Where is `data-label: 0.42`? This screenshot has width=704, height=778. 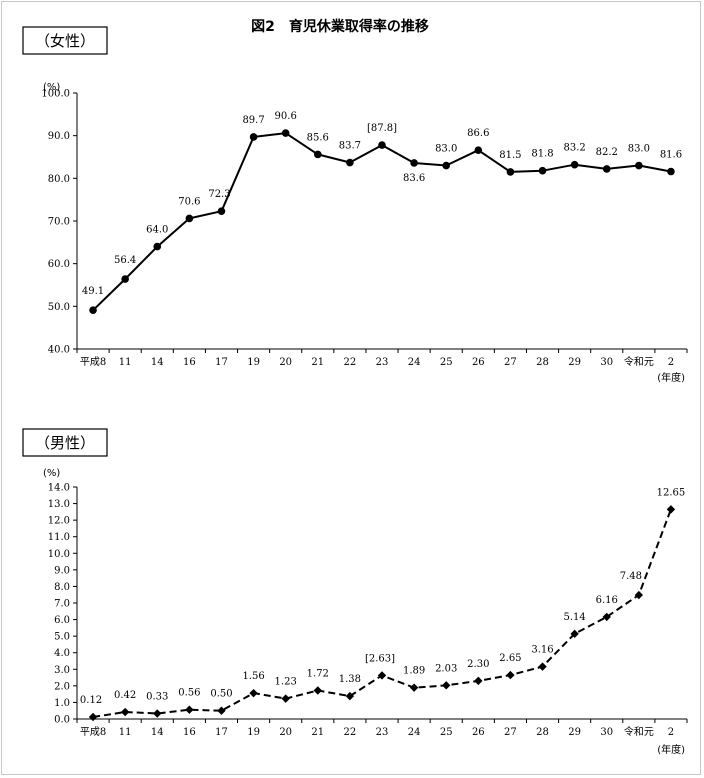 data-label: 0.42 is located at coordinates (125, 695).